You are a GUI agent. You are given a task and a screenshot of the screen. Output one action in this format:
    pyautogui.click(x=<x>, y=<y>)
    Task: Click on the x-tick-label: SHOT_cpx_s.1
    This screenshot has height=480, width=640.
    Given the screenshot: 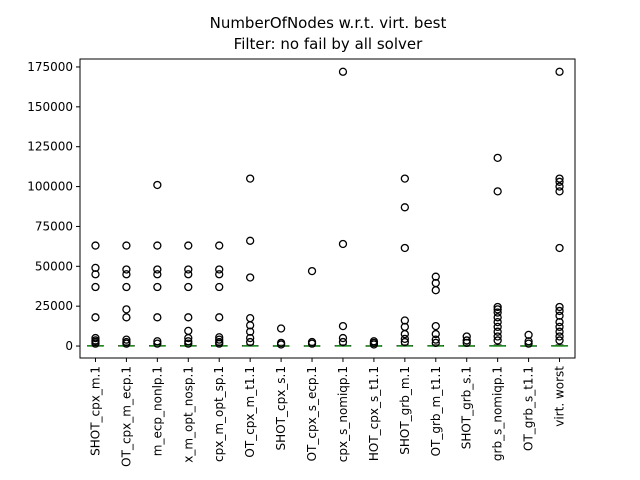 What is the action you would take?
    pyautogui.click(x=281, y=408)
    